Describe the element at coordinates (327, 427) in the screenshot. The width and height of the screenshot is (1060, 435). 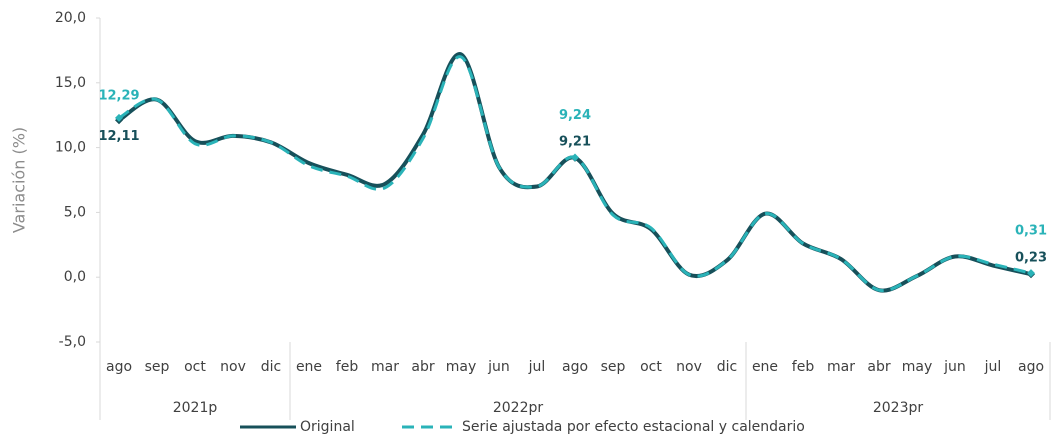
I see `legend-label: Original` at that location.